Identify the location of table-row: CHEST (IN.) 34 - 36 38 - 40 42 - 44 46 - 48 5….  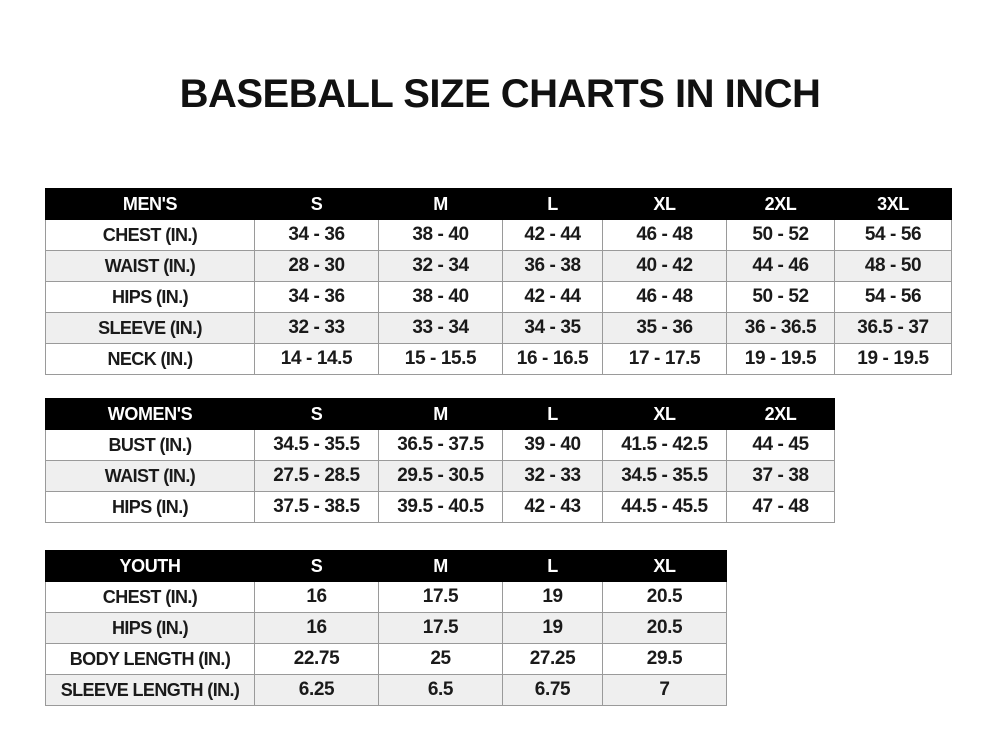
(498, 235).